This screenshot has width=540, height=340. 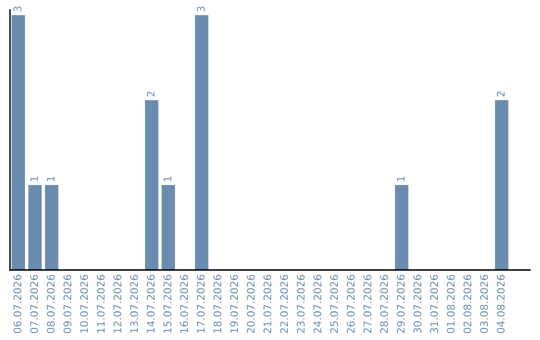 What do you see at coordinates (100, 303) in the screenshot?
I see `x-tick-label: 11.07.2026` at bounding box center [100, 303].